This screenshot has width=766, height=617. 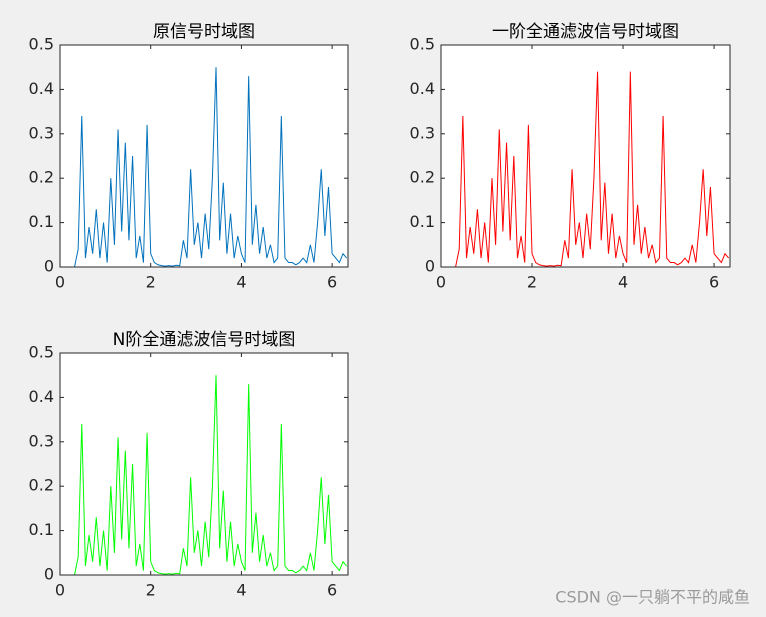 I want to click on chart-title: 一阶全通滤波信号时域图, so click(x=585, y=32).